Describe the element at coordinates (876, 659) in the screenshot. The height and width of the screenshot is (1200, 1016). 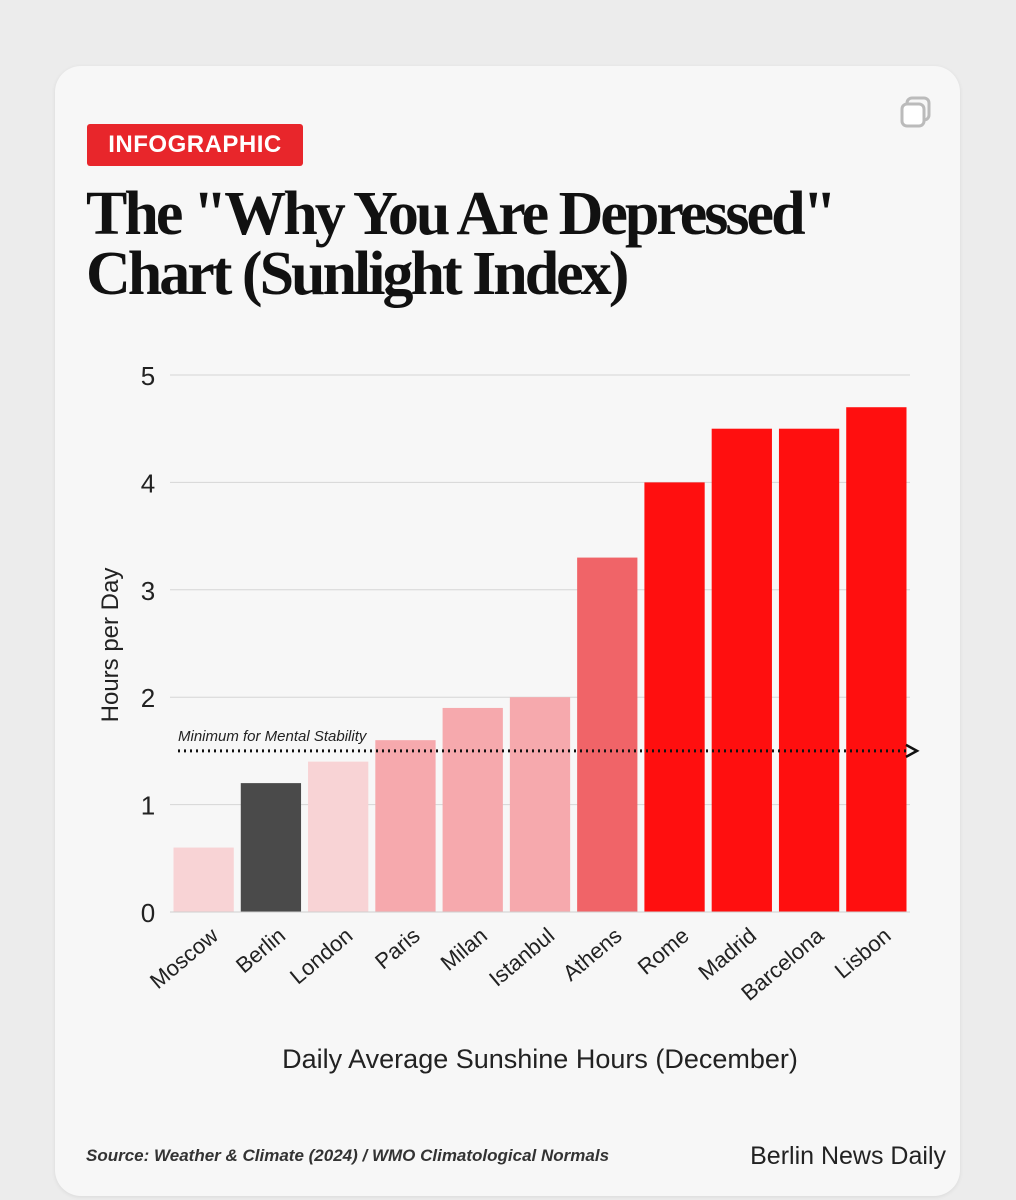
I see `bar-lisbon` at that location.